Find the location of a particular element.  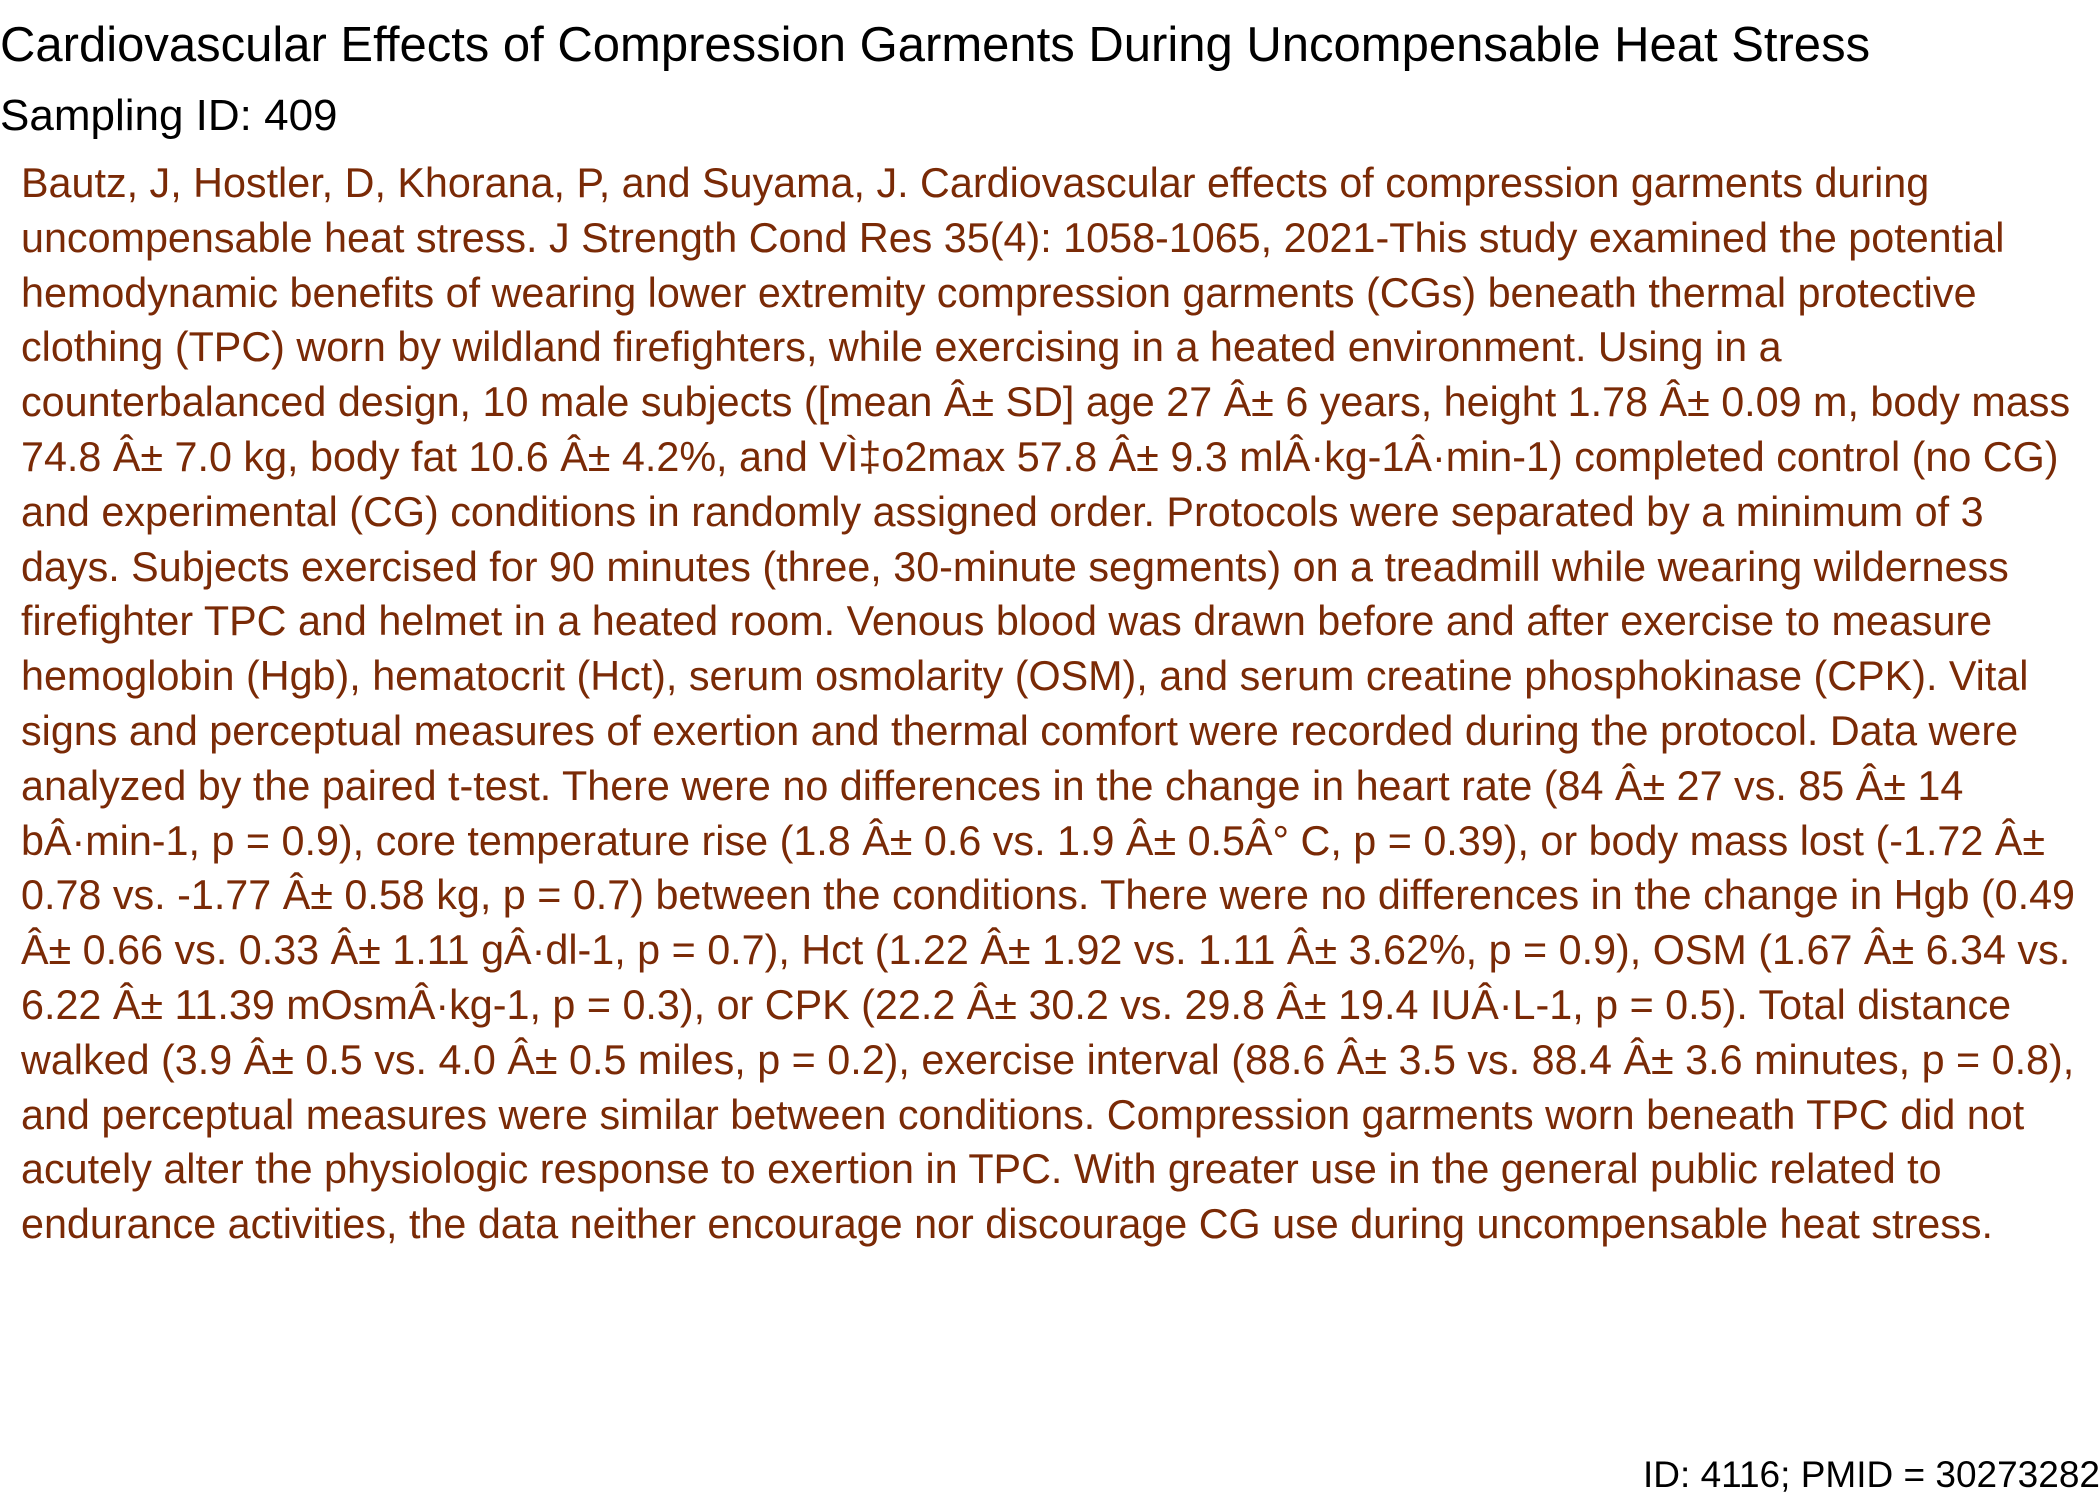

sampling-id: Sampling ID: 409 is located at coordinates (169, 115).